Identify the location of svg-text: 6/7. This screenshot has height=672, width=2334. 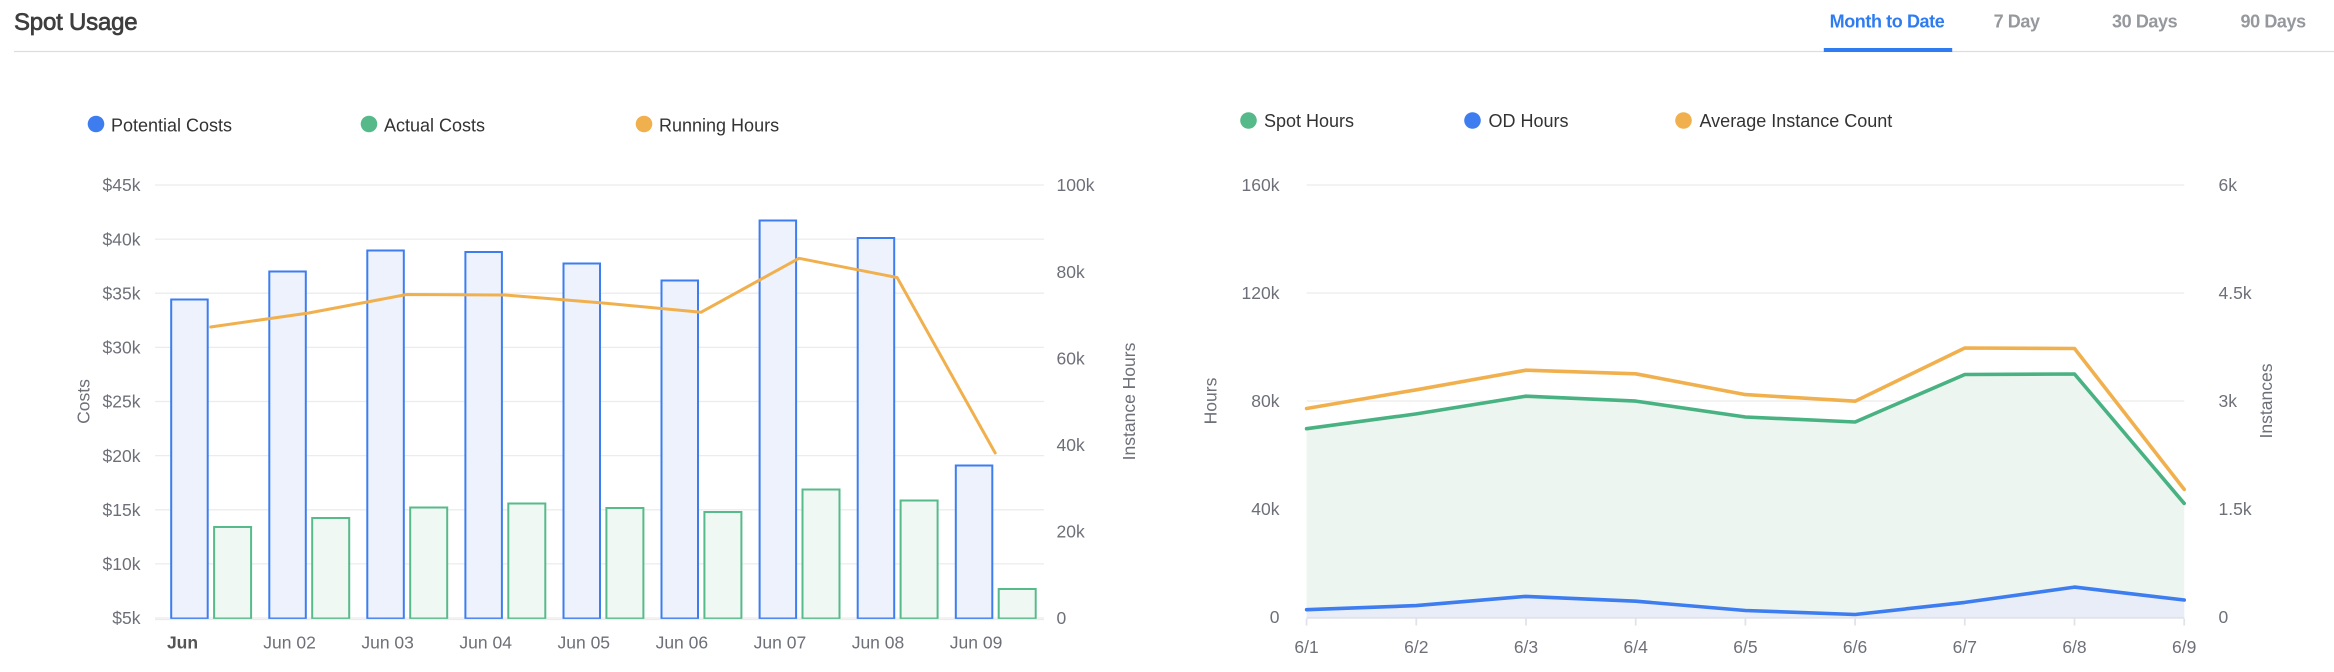
(1965, 647).